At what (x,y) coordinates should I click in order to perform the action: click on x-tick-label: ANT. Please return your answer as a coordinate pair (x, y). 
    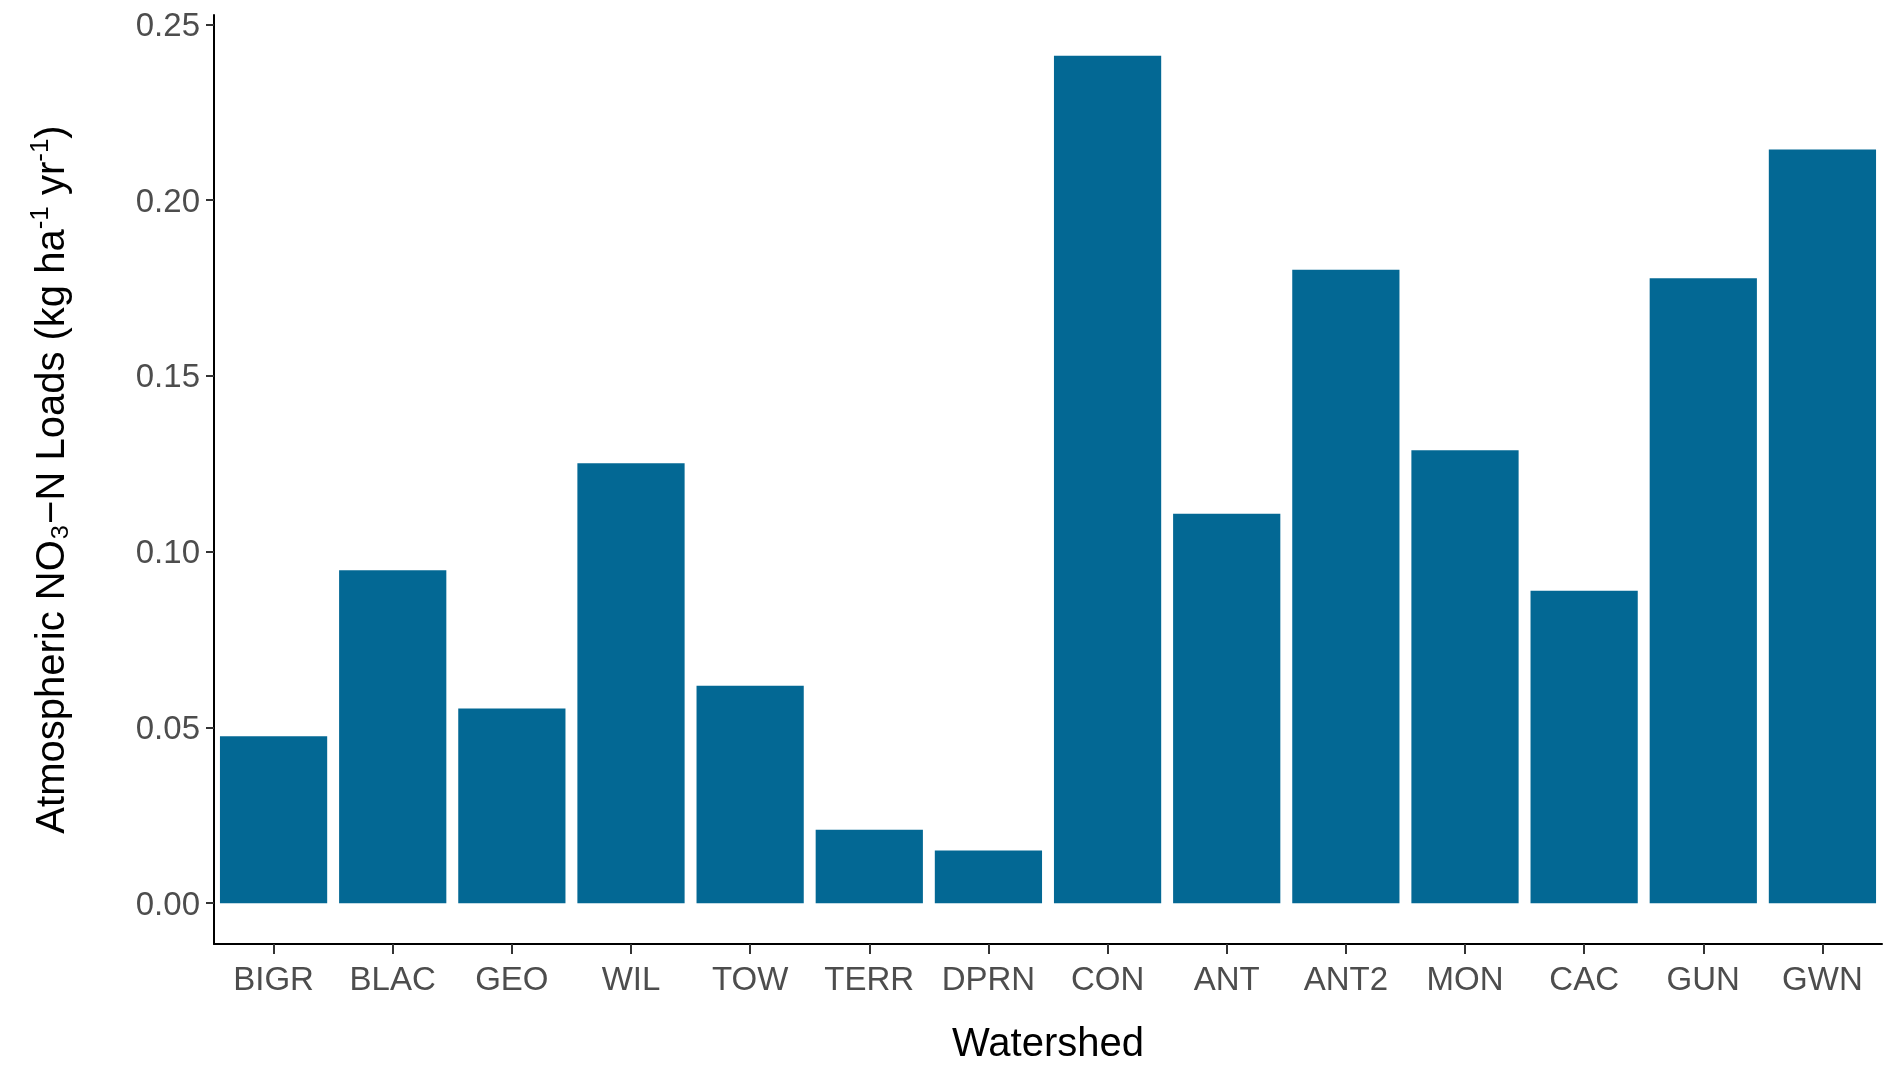
    Looking at the image, I should click on (1226, 978).